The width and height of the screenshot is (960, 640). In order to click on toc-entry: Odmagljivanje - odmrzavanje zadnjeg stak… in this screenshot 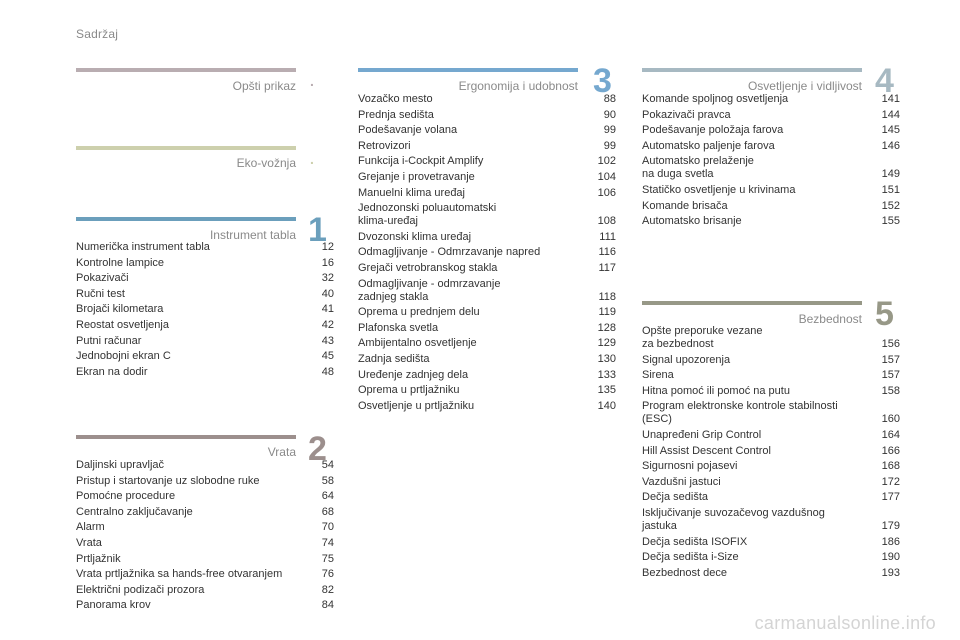, I will do `click(487, 291)`.